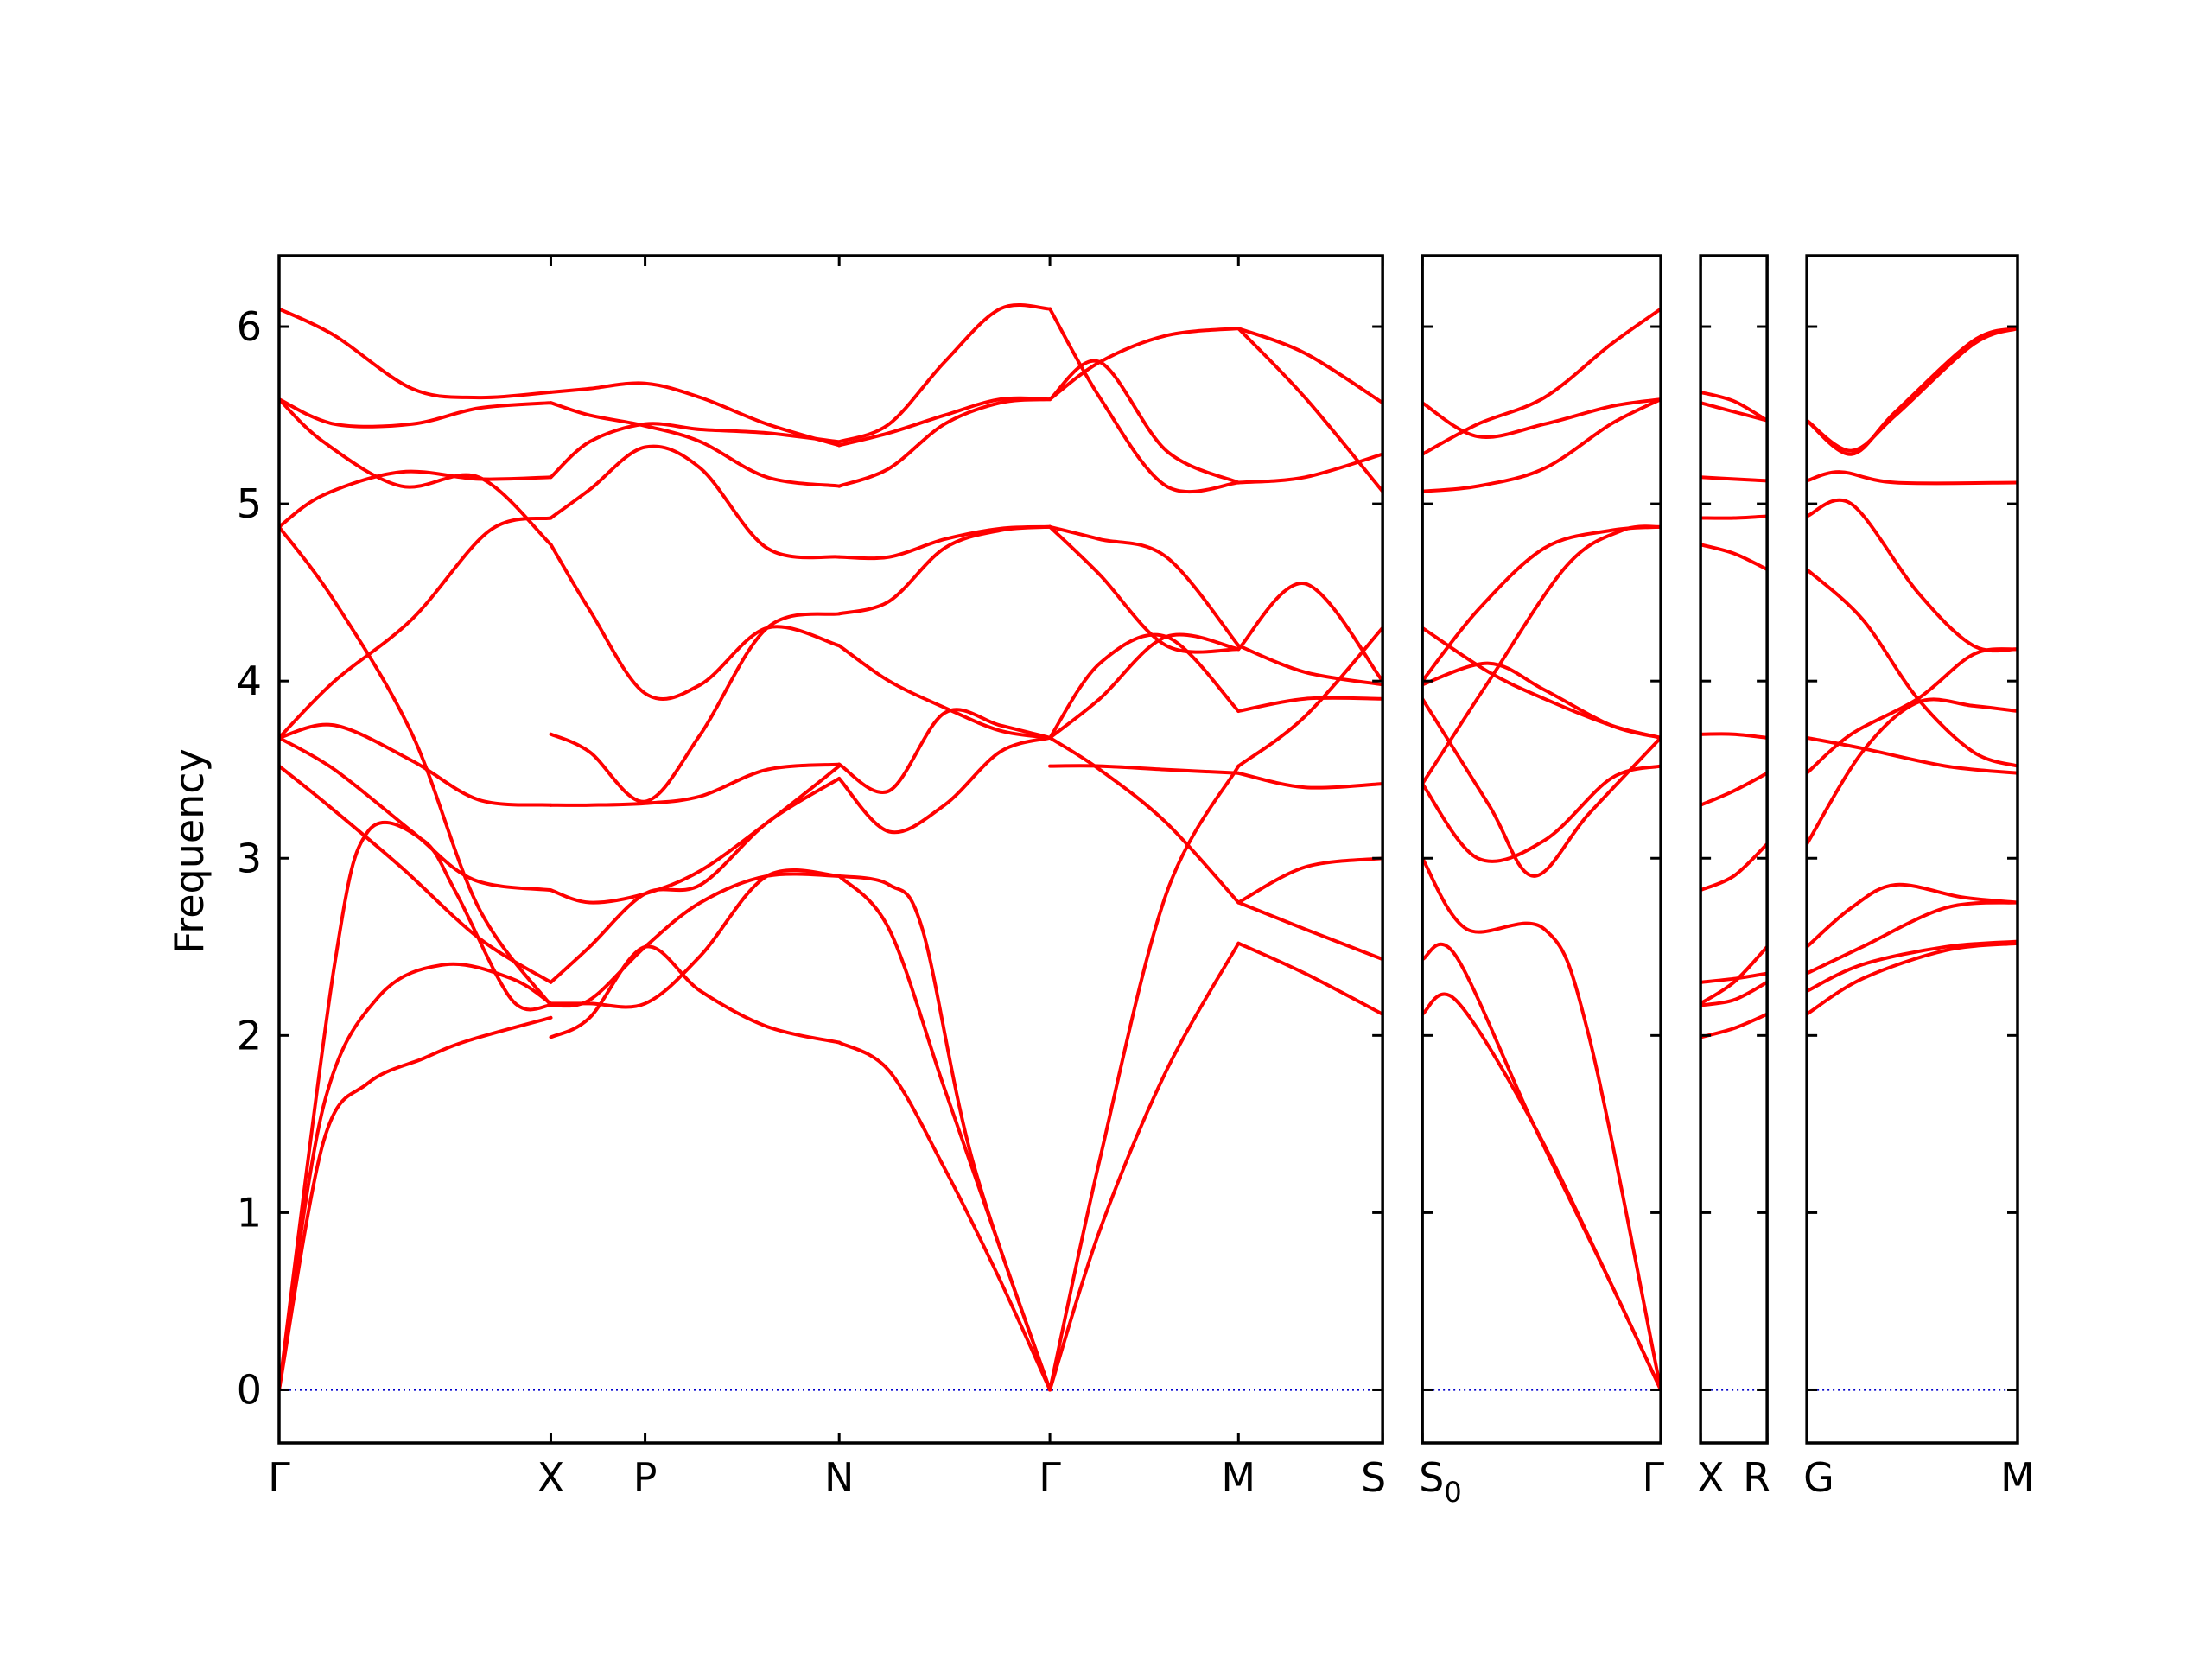 This screenshot has width=2212, height=1659. What do you see at coordinates (249, 681) in the screenshot?
I see `y-tick-label: 4` at bounding box center [249, 681].